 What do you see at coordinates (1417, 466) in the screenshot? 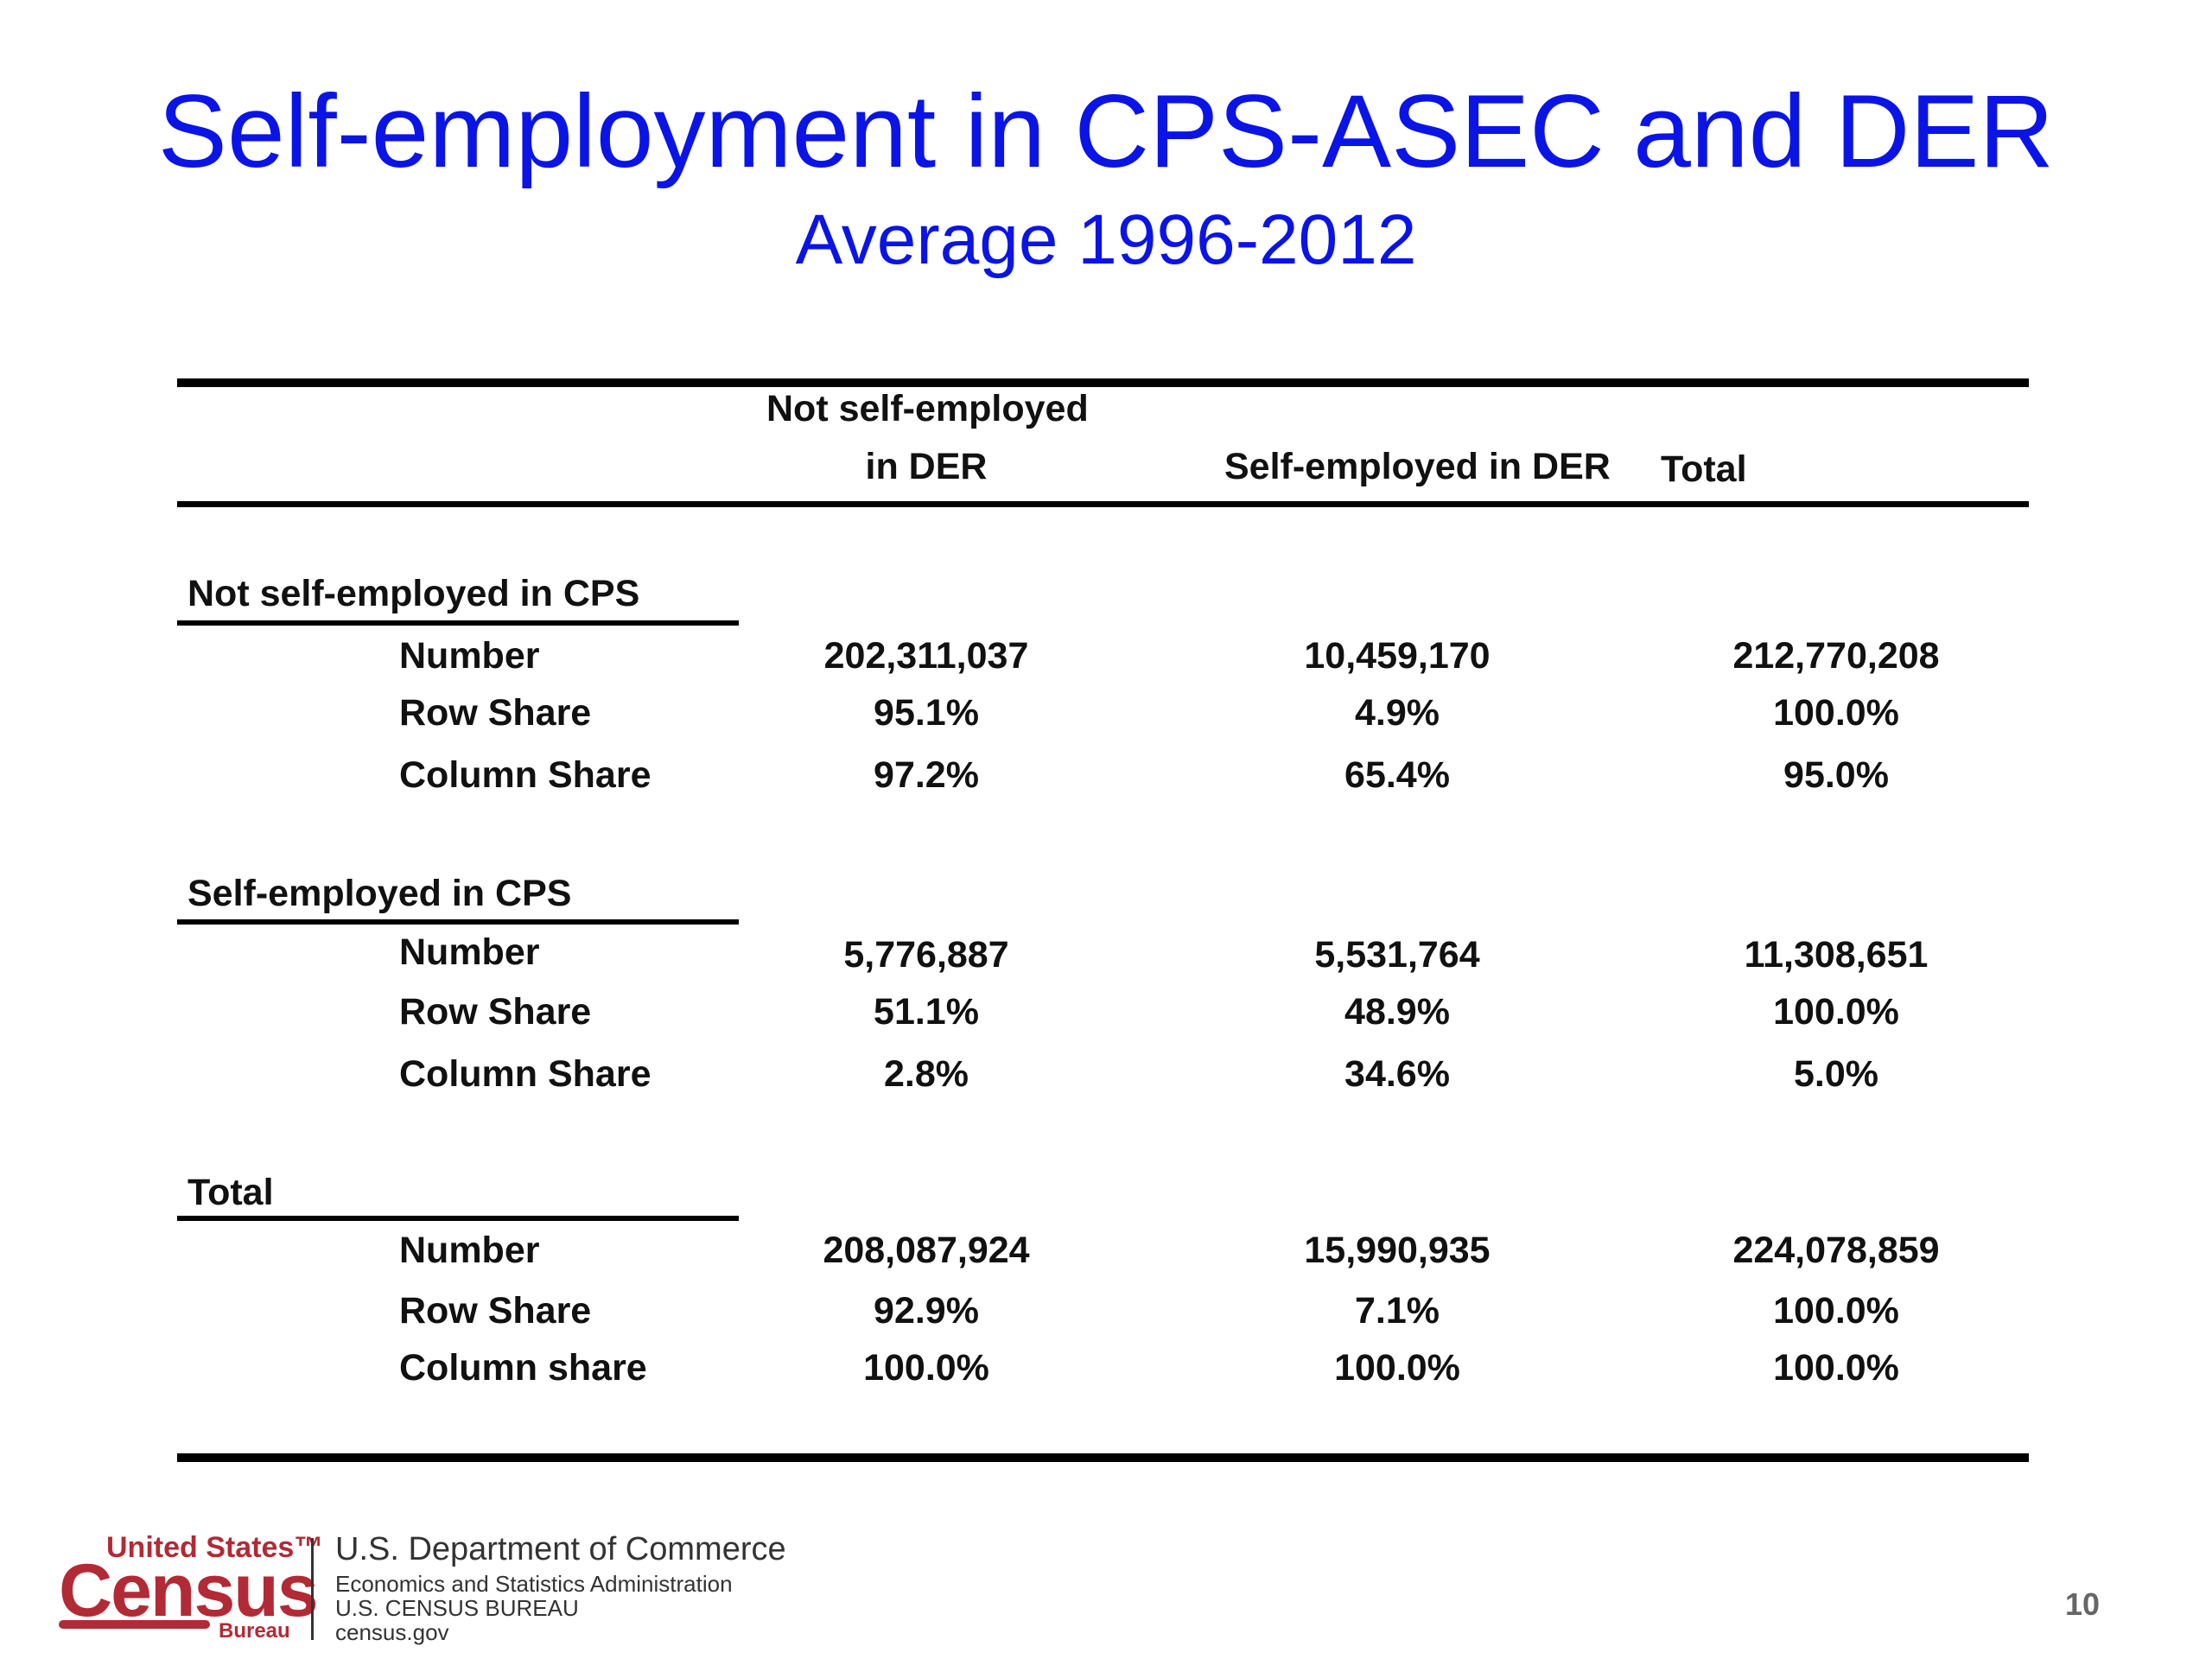
I see `header-self-employed-der: Self-employed in DER` at bounding box center [1417, 466].